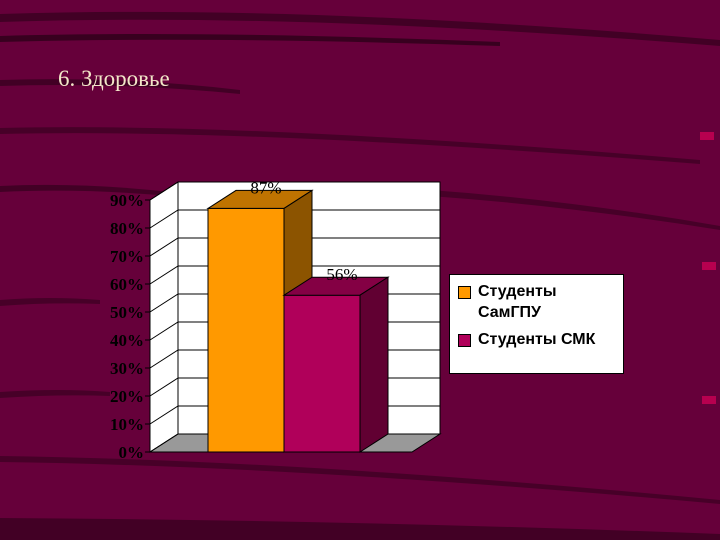  I want to click on y-tick-label: 20%, so click(127, 396).